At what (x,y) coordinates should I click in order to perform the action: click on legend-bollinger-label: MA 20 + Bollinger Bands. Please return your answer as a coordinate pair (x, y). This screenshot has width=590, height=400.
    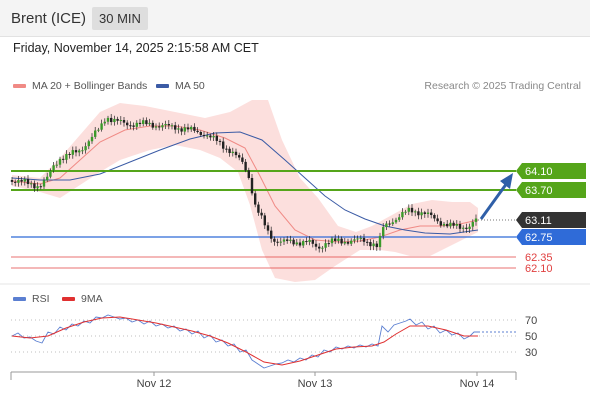
    Looking at the image, I should click on (90, 86).